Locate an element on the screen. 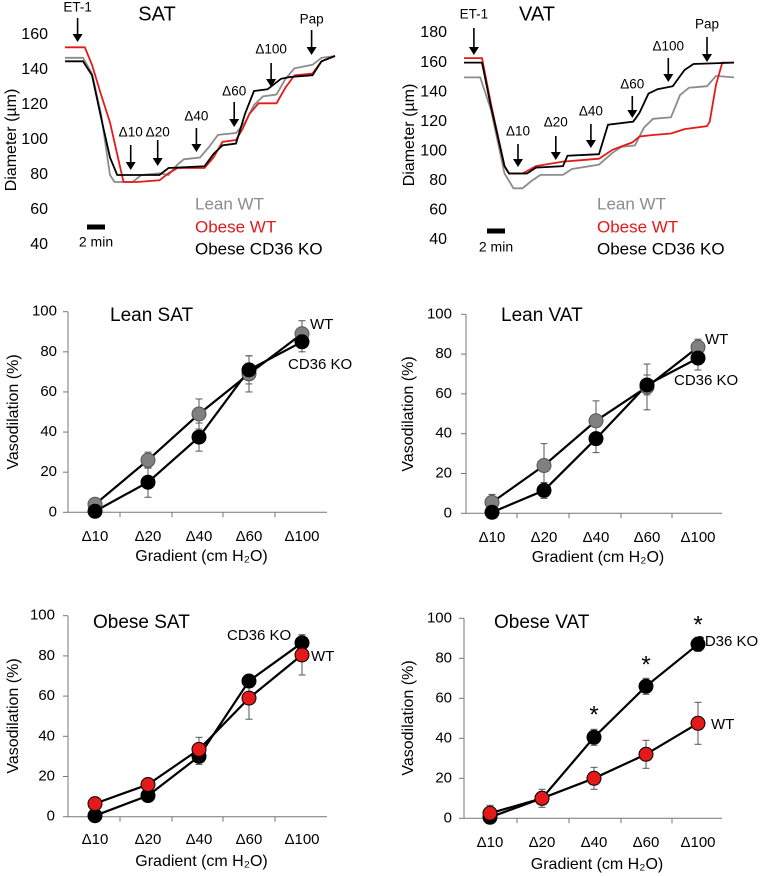 The image size is (768, 876). series-wt is located at coordinates (198, 720).